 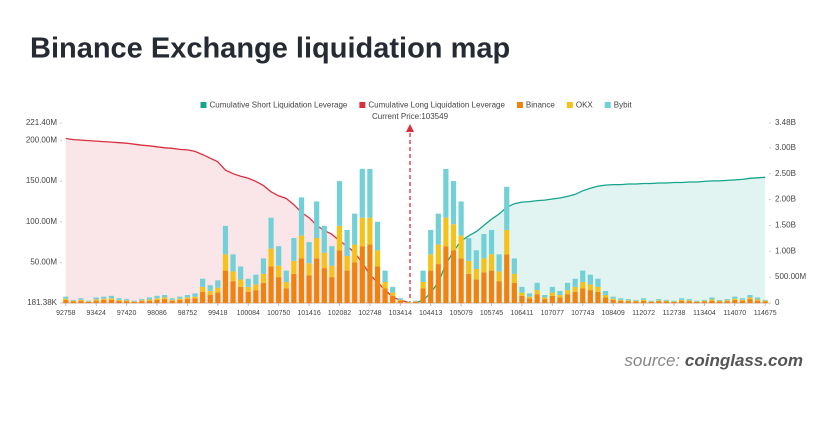 I want to click on legend-label: Cumulative Long Liquidation Leverage, so click(x=436, y=105).